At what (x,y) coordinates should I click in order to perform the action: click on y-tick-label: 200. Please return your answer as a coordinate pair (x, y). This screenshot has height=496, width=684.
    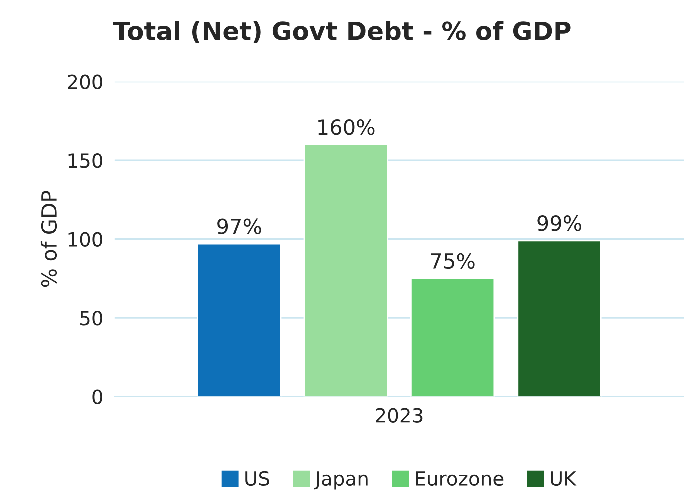
    Looking at the image, I should click on (85, 82).